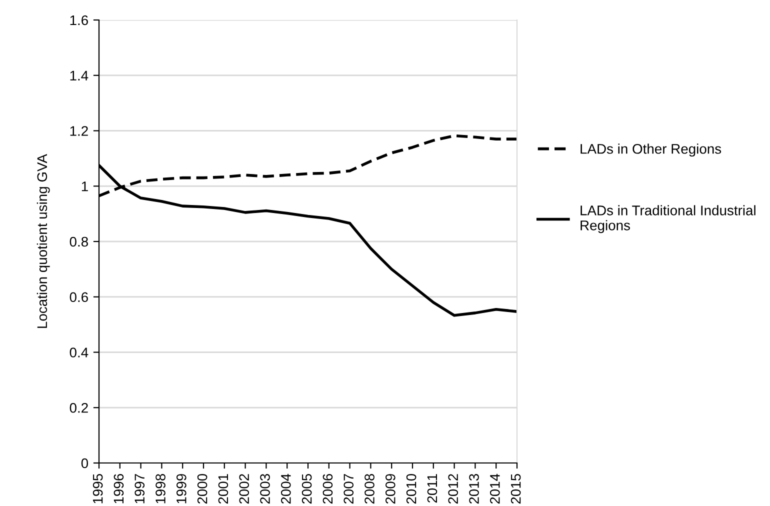 This screenshot has width=770, height=506. What do you see at coordinates (43, 241) in the screenshot?
I see `y-axis-title: Location quotient using GVA` at bounding box center [43, 241].